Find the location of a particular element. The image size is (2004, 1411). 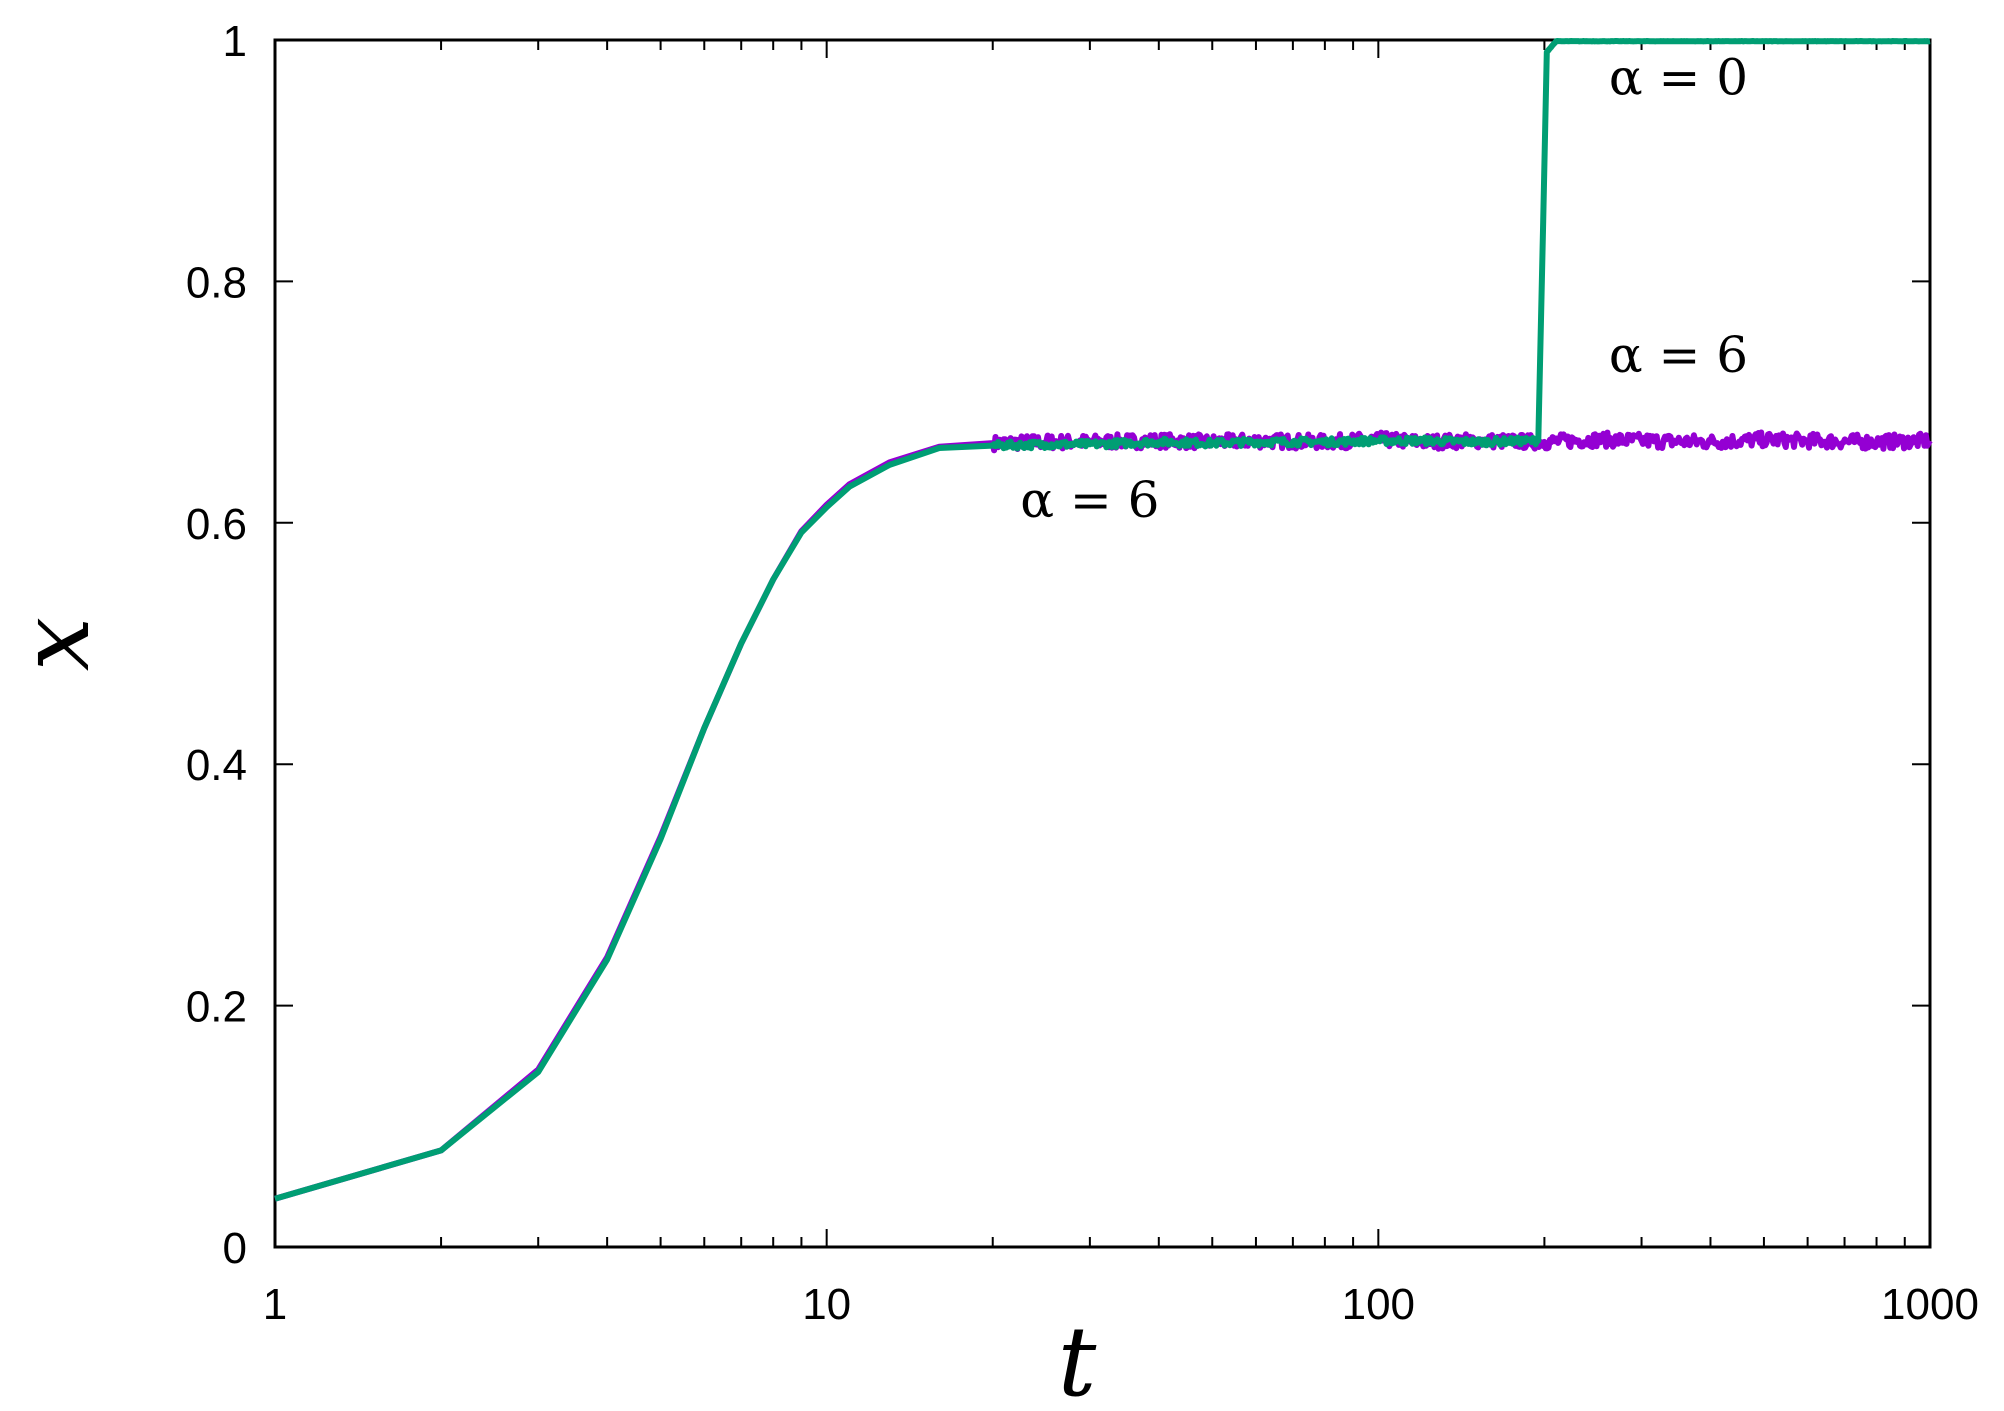

y-axis-label: x is located at coordinates (55, 644).